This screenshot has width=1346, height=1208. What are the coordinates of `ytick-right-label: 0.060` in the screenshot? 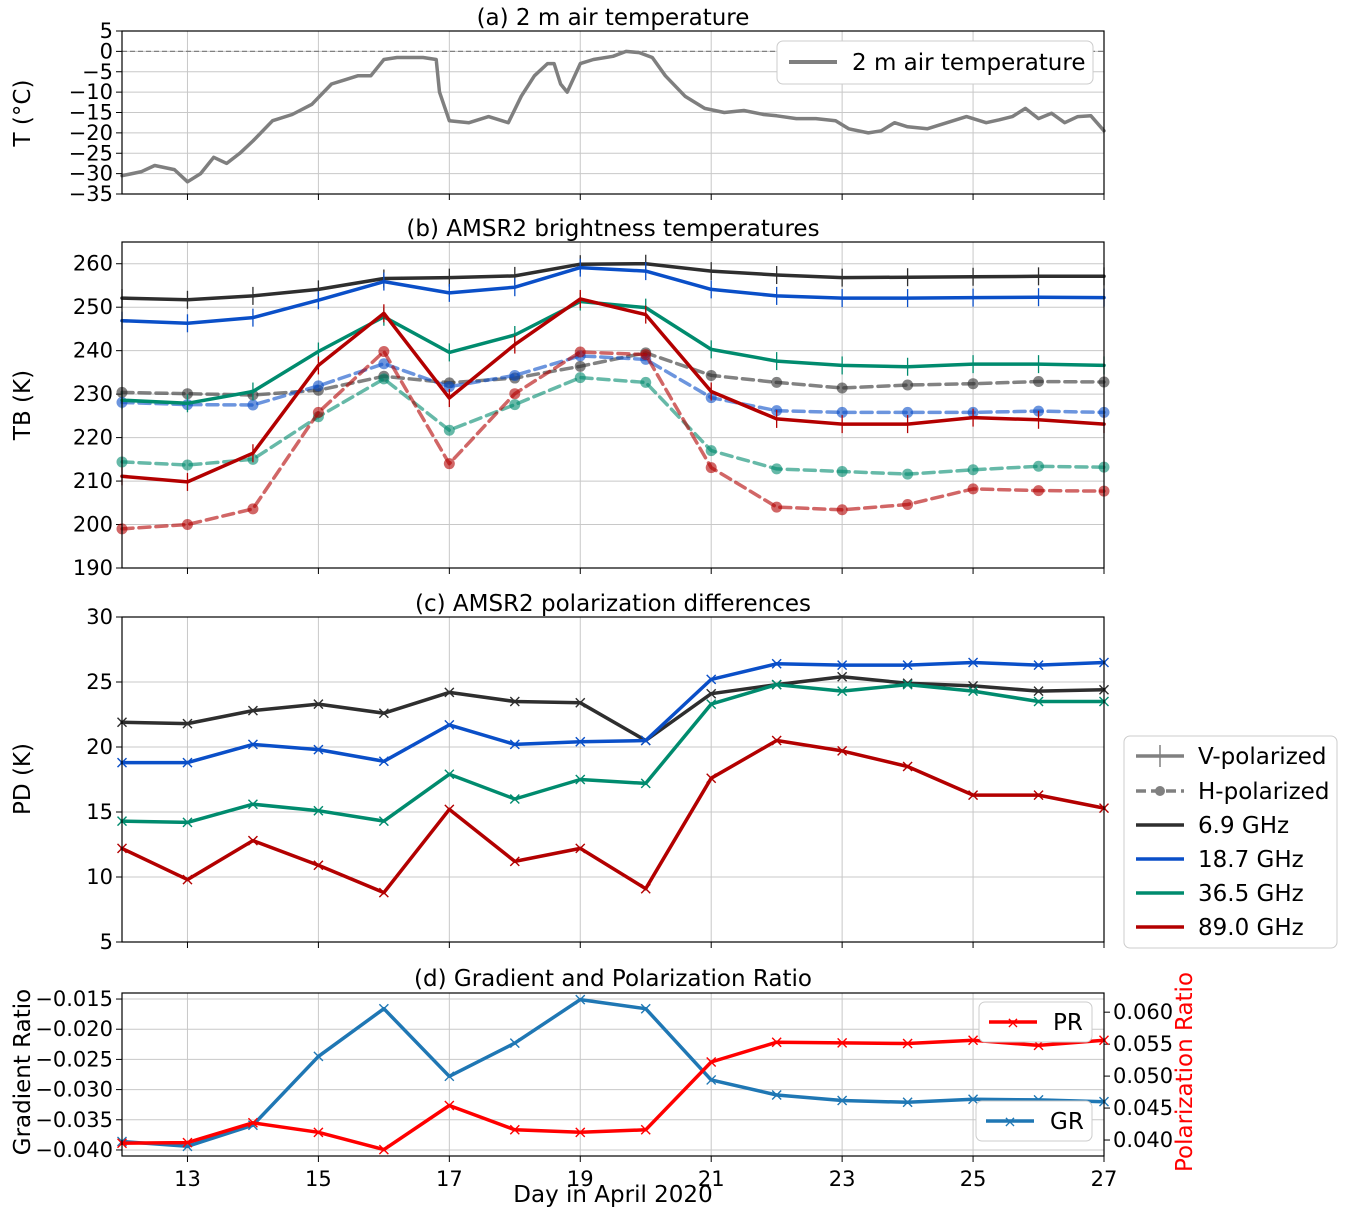 It's located at (1143, 1012).